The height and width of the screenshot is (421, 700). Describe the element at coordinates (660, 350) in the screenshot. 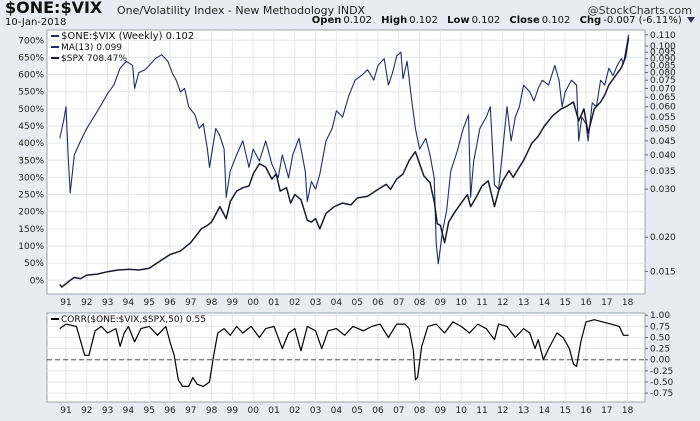

I see `corr-tick-label: 0.25` at that location.